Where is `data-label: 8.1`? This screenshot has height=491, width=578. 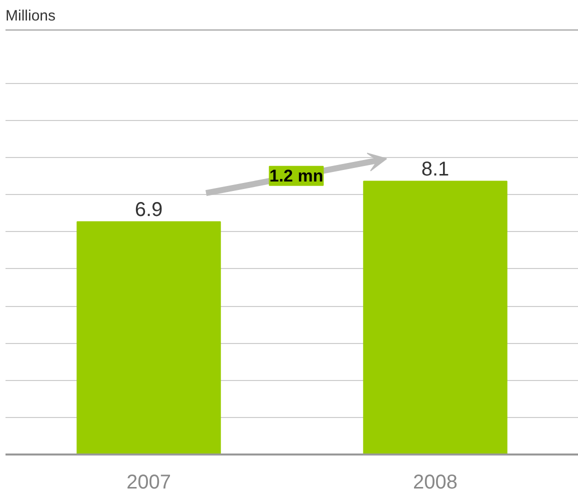
data-label: 8.1 is located at coordinates (435, 169).